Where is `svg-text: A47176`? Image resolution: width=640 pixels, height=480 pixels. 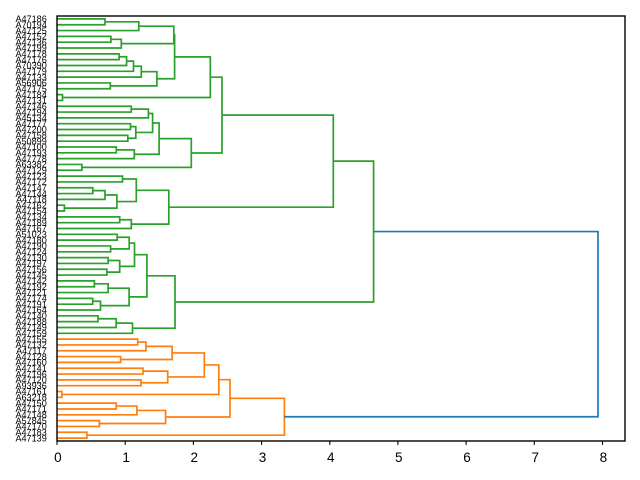
svg-text: A47176 is located at coordinates (30, 60).